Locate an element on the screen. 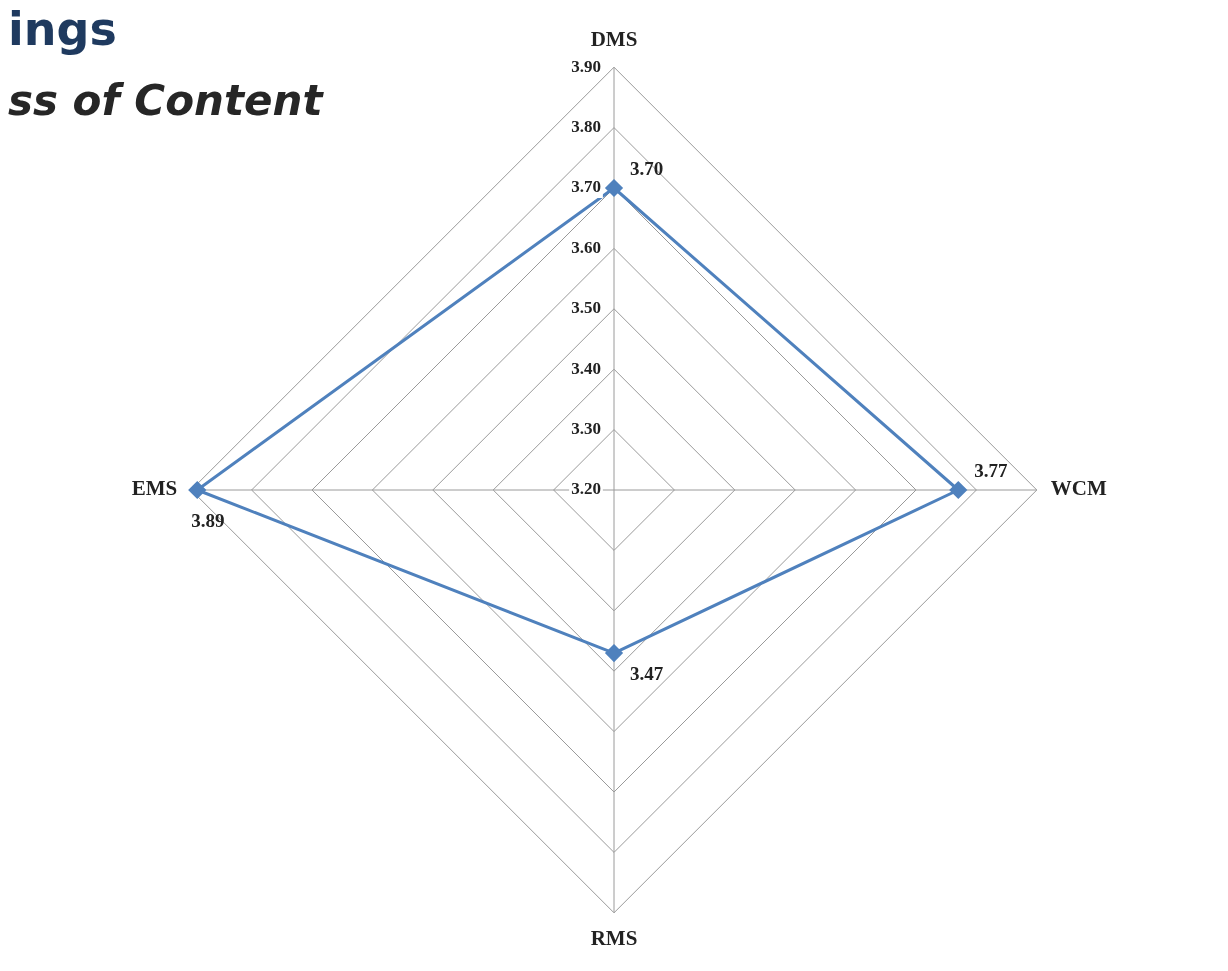  y-tick-label: 3.90 is located at coordinates (586, 66).